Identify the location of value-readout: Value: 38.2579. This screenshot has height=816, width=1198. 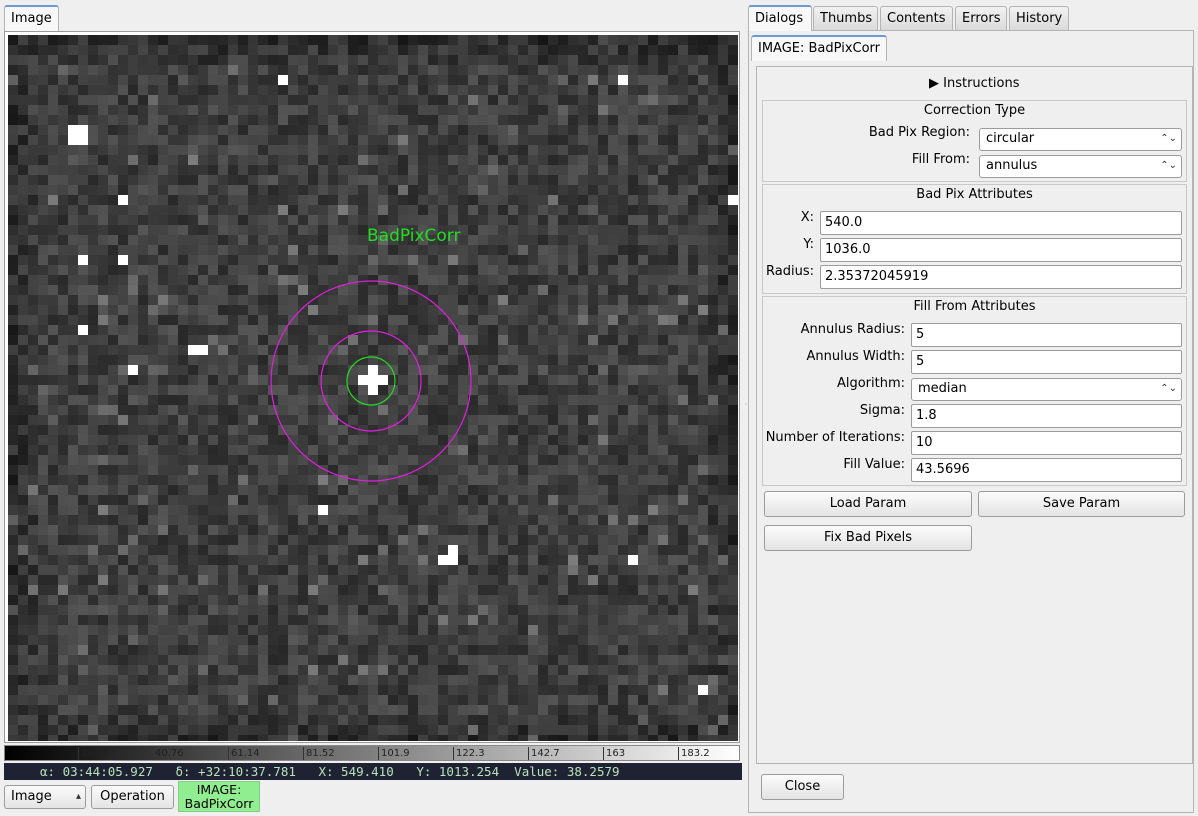
(567, 771).